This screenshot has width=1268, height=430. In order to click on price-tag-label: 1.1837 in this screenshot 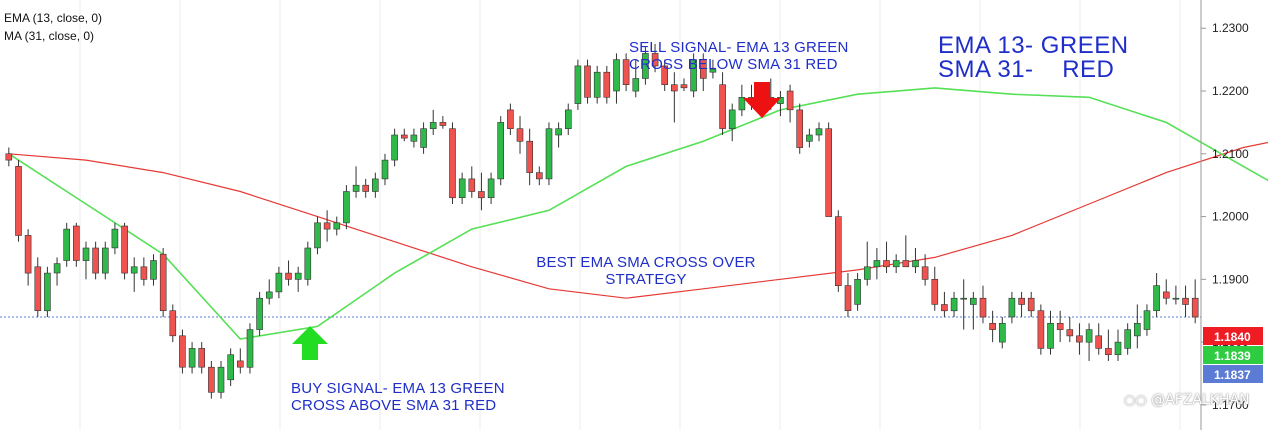, I will do `click(1232, 375)`.